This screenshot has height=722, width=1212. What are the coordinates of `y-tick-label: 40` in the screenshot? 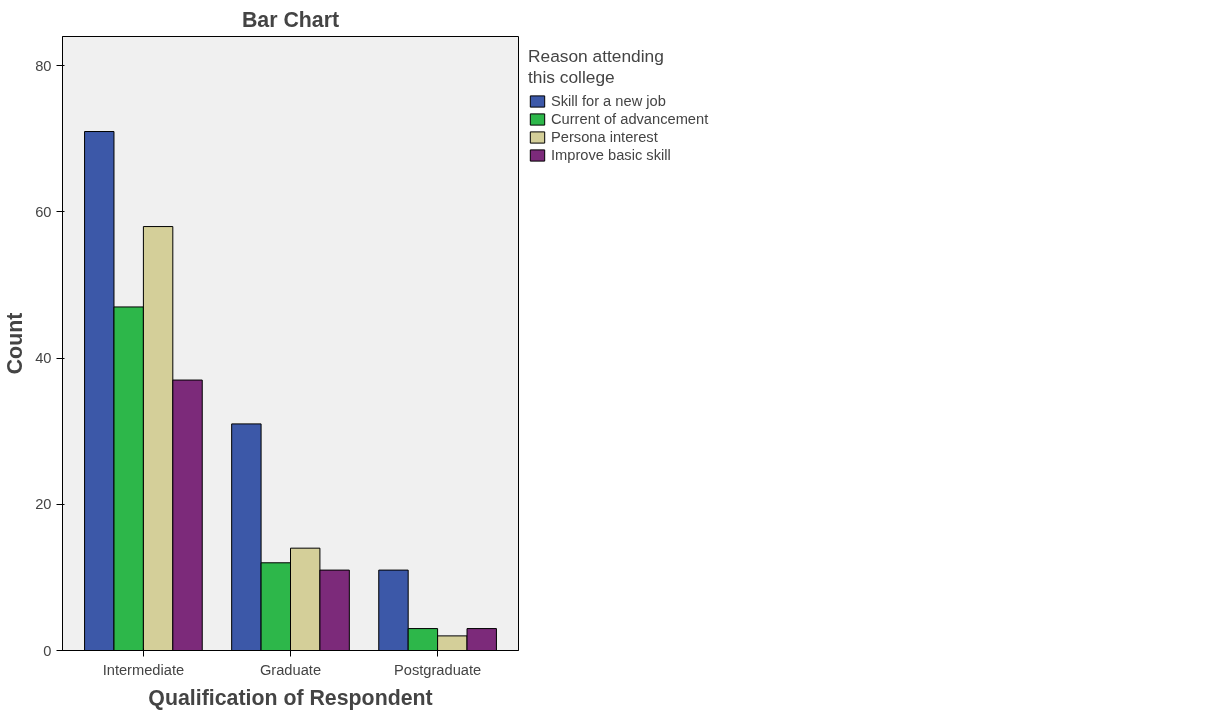 It's located at (43, 358).